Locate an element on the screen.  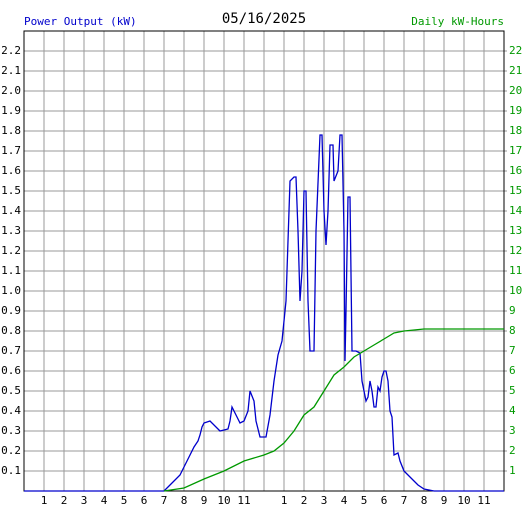
y2-tick-label: 15 is located at coordinates (515, 190).